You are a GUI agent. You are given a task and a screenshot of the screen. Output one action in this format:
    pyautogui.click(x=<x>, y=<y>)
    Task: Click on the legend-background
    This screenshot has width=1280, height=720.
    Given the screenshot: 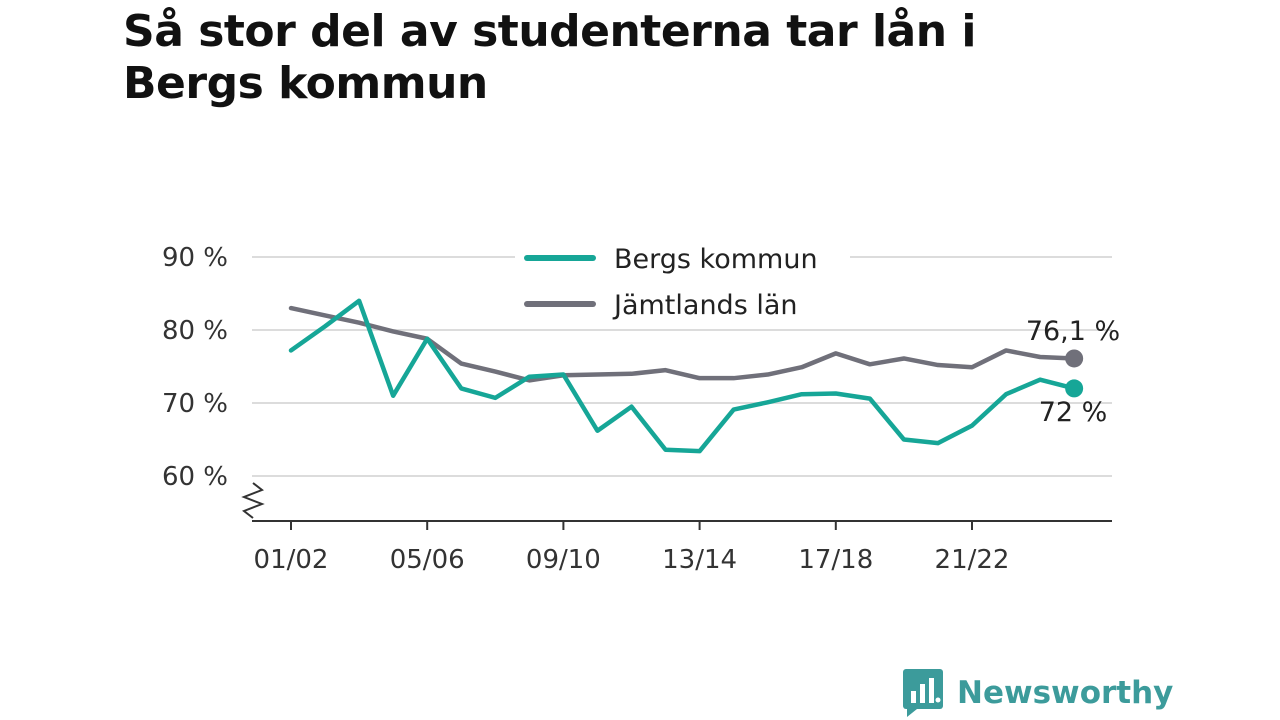 What is the action you would take?
    pyautogui.click(x=682, y=280)
    